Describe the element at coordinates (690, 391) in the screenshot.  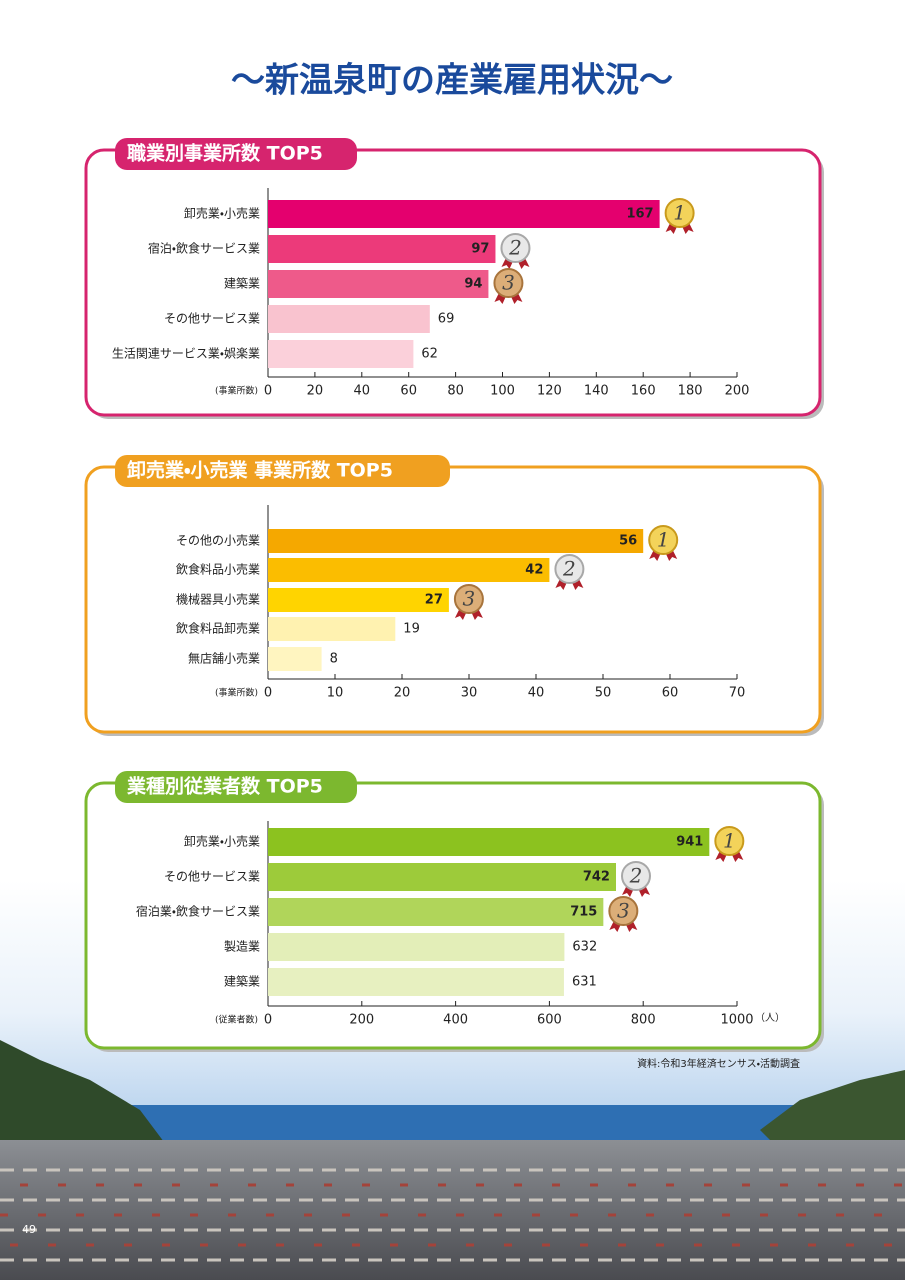
I see `x-tick-label: 180` at that location.